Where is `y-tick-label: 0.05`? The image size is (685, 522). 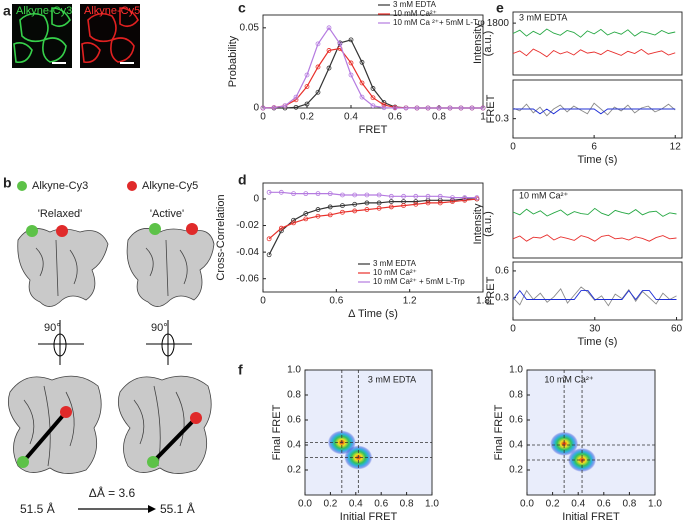 y-tick-label: 0.05 is located at coordinates (250, 27).